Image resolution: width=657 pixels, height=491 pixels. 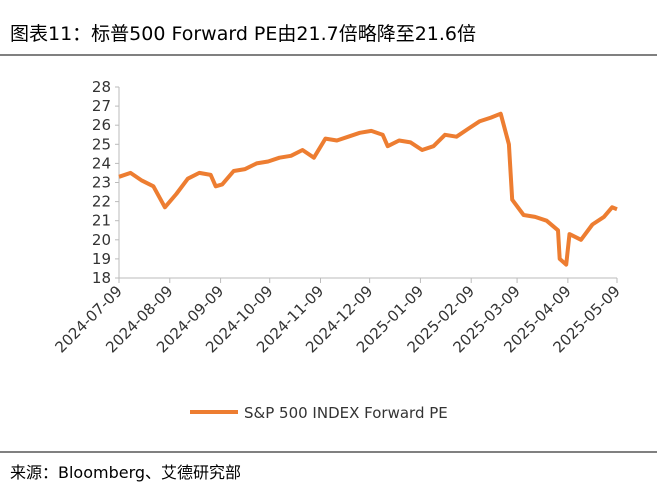 I want to click on y-tick-label: 26, so click(x=101, y=125).